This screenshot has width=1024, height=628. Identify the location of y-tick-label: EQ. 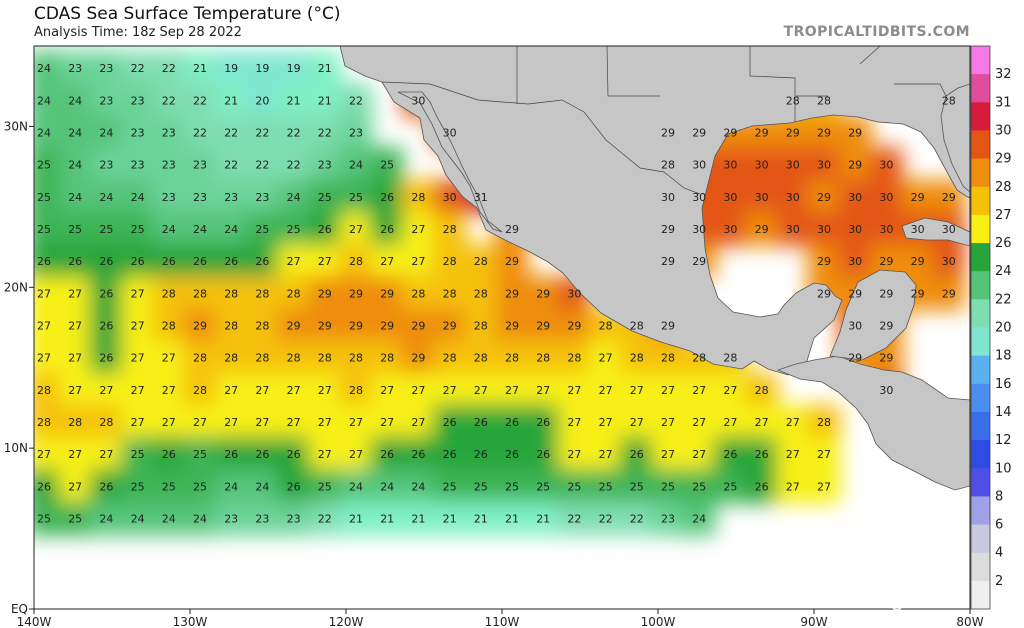
(19, 609).